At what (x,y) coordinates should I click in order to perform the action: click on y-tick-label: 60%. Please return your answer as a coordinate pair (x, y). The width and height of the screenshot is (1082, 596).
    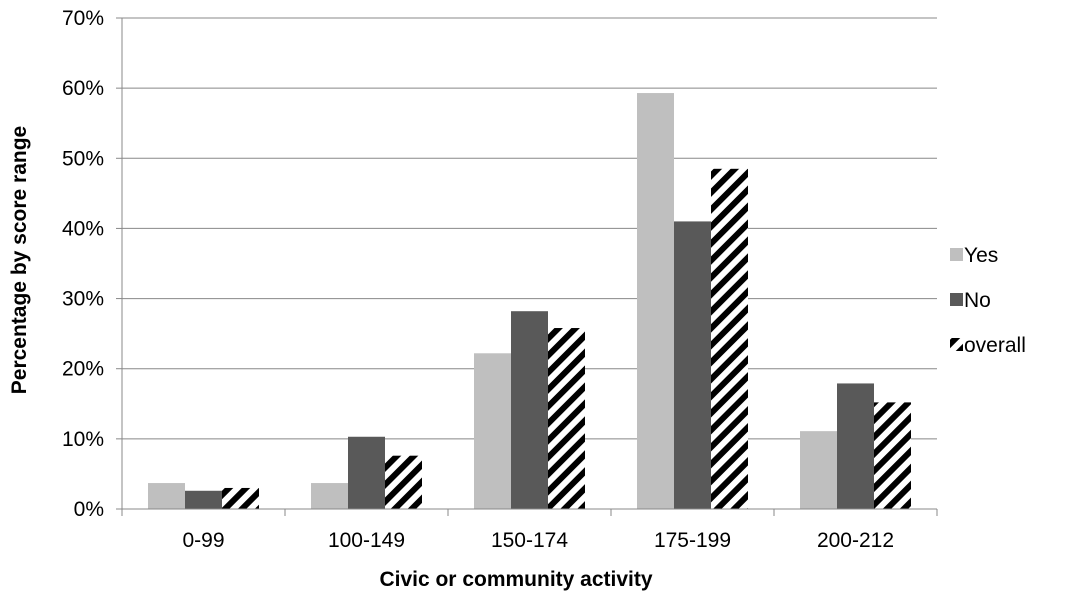
    Looking at the image, I should click on (83, 88).